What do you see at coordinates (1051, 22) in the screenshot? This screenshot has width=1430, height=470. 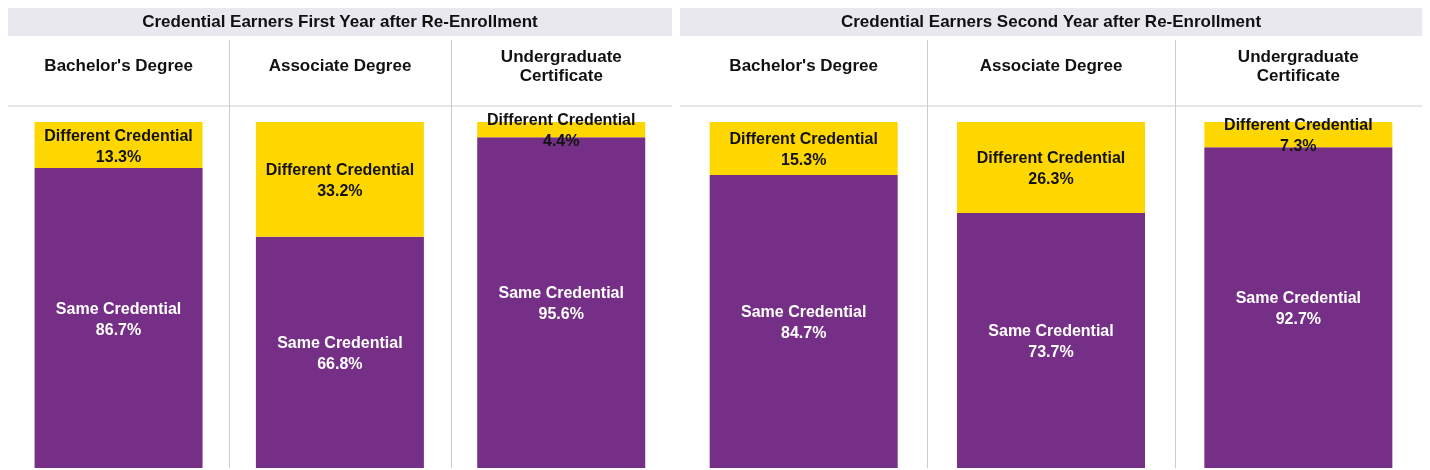 I see `chart-title: Credential Earners Second Year after Re-Enrollment` at bounding box center [1051, 22].